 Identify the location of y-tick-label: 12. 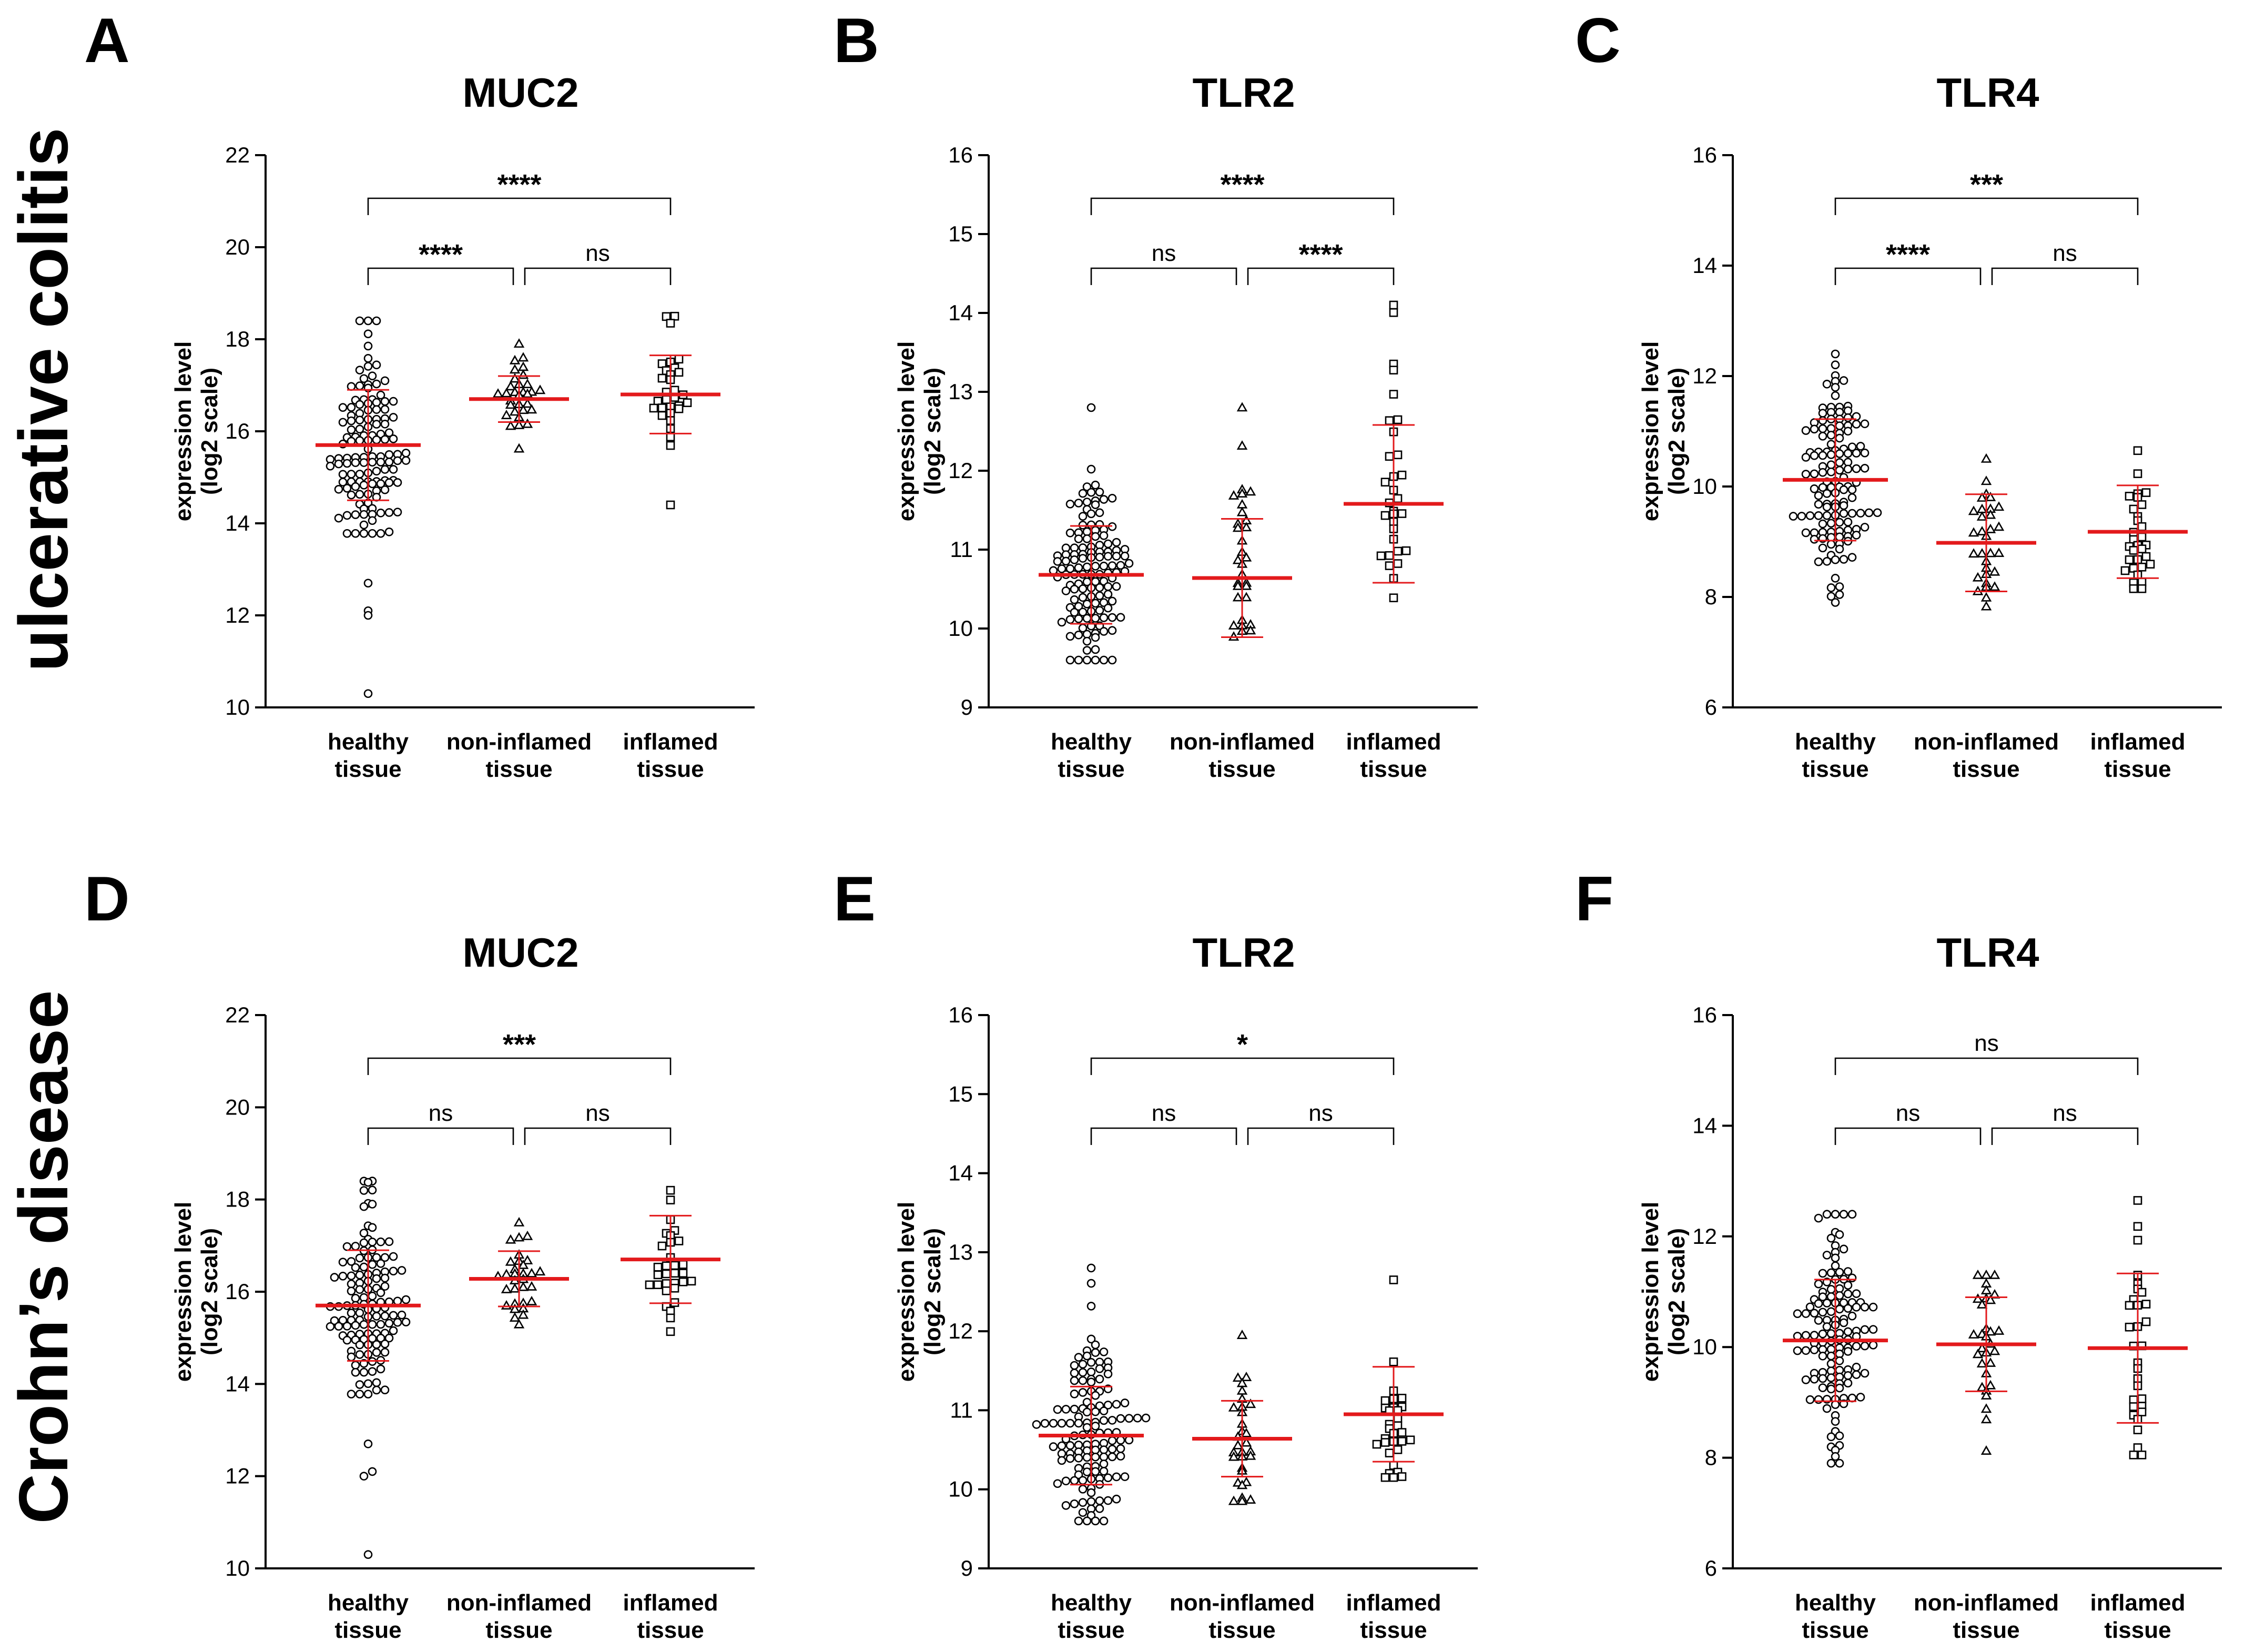
(960, 470).